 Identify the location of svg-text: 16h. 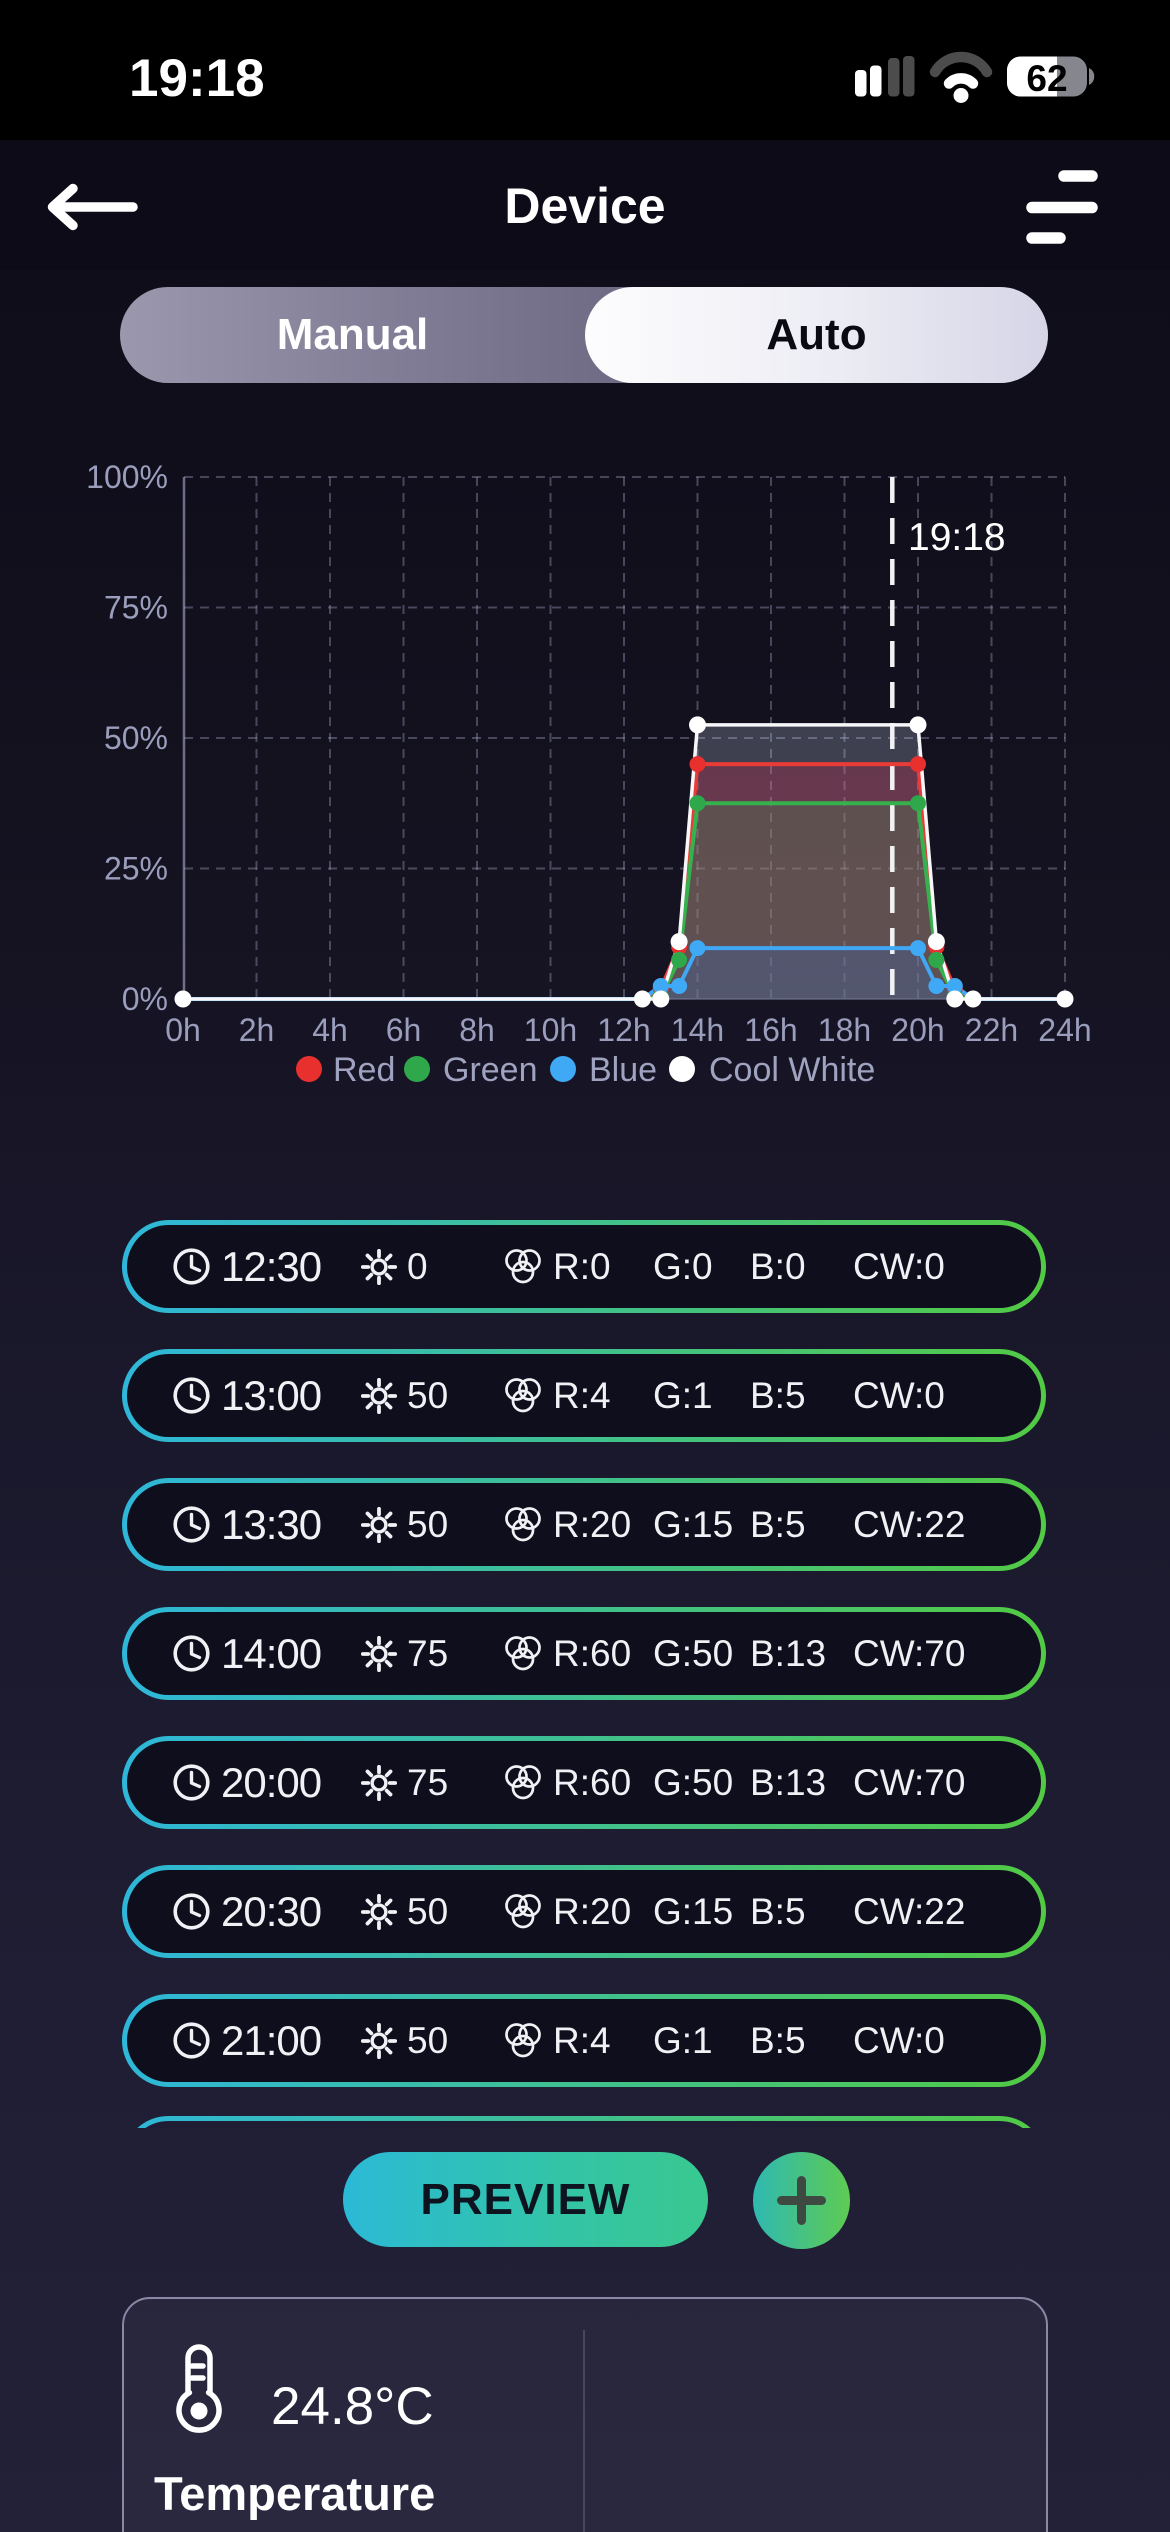
(770, 1030).